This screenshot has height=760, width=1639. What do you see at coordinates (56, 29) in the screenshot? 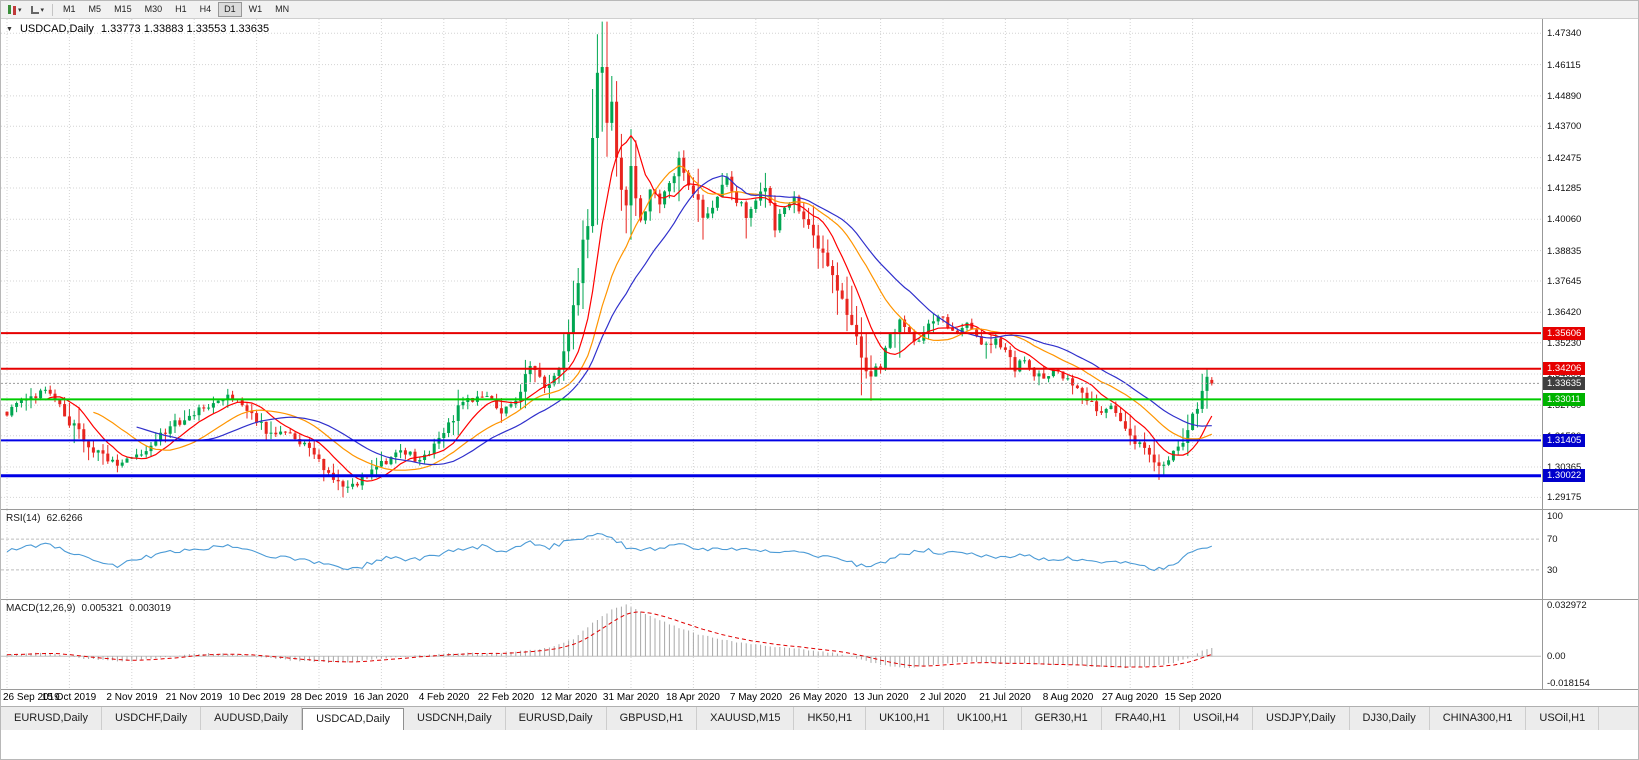
I see `chart-symbol-period: USDCAD,Daily` at bounding box center [56, 29].